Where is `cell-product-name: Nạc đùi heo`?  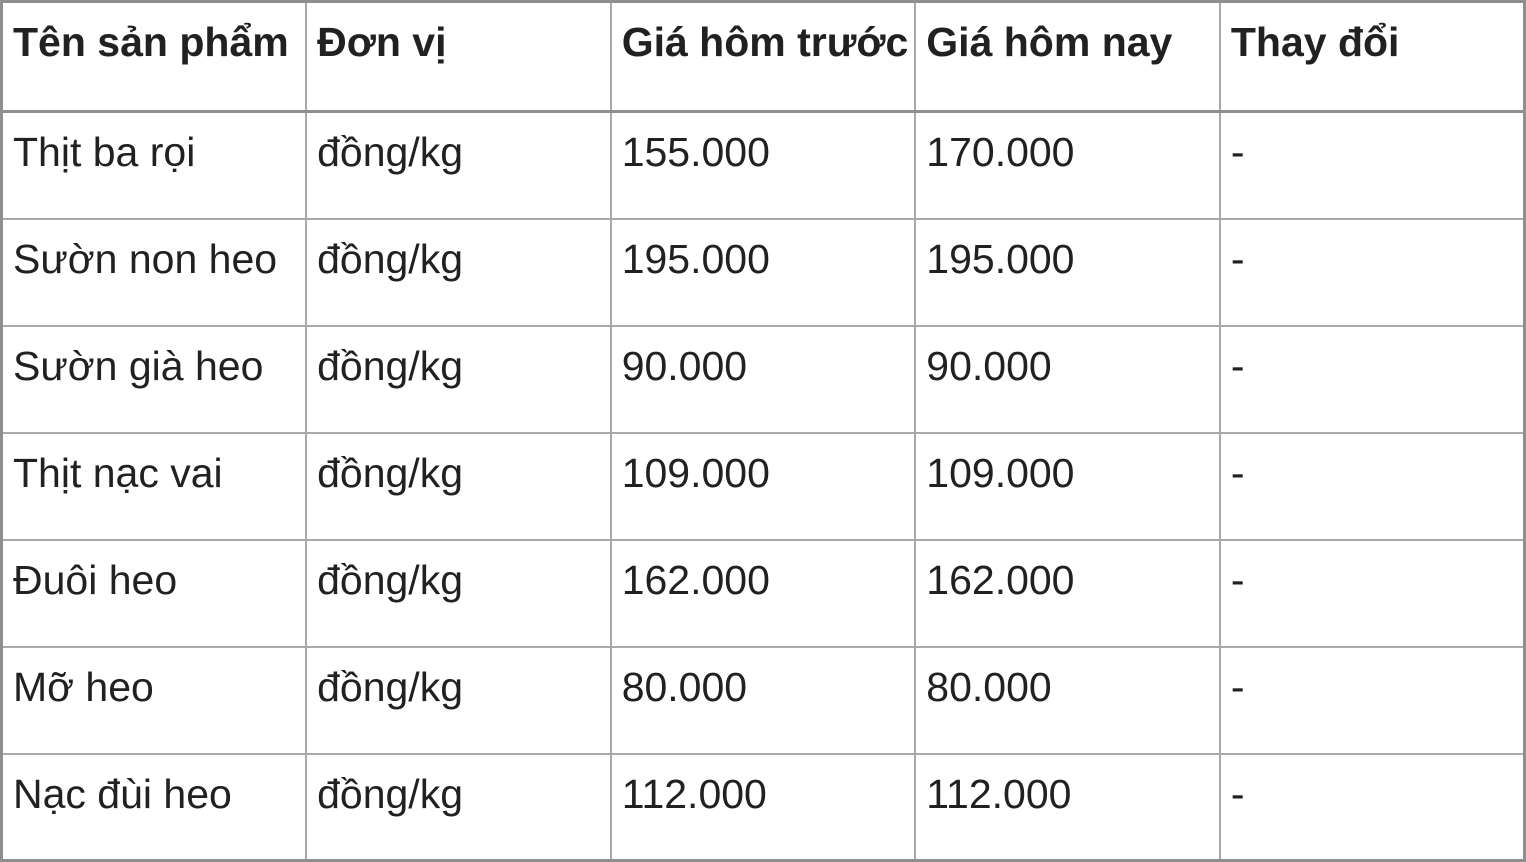
cell-product-name: Nạc đùi heo is located at coordinates (154, 807).